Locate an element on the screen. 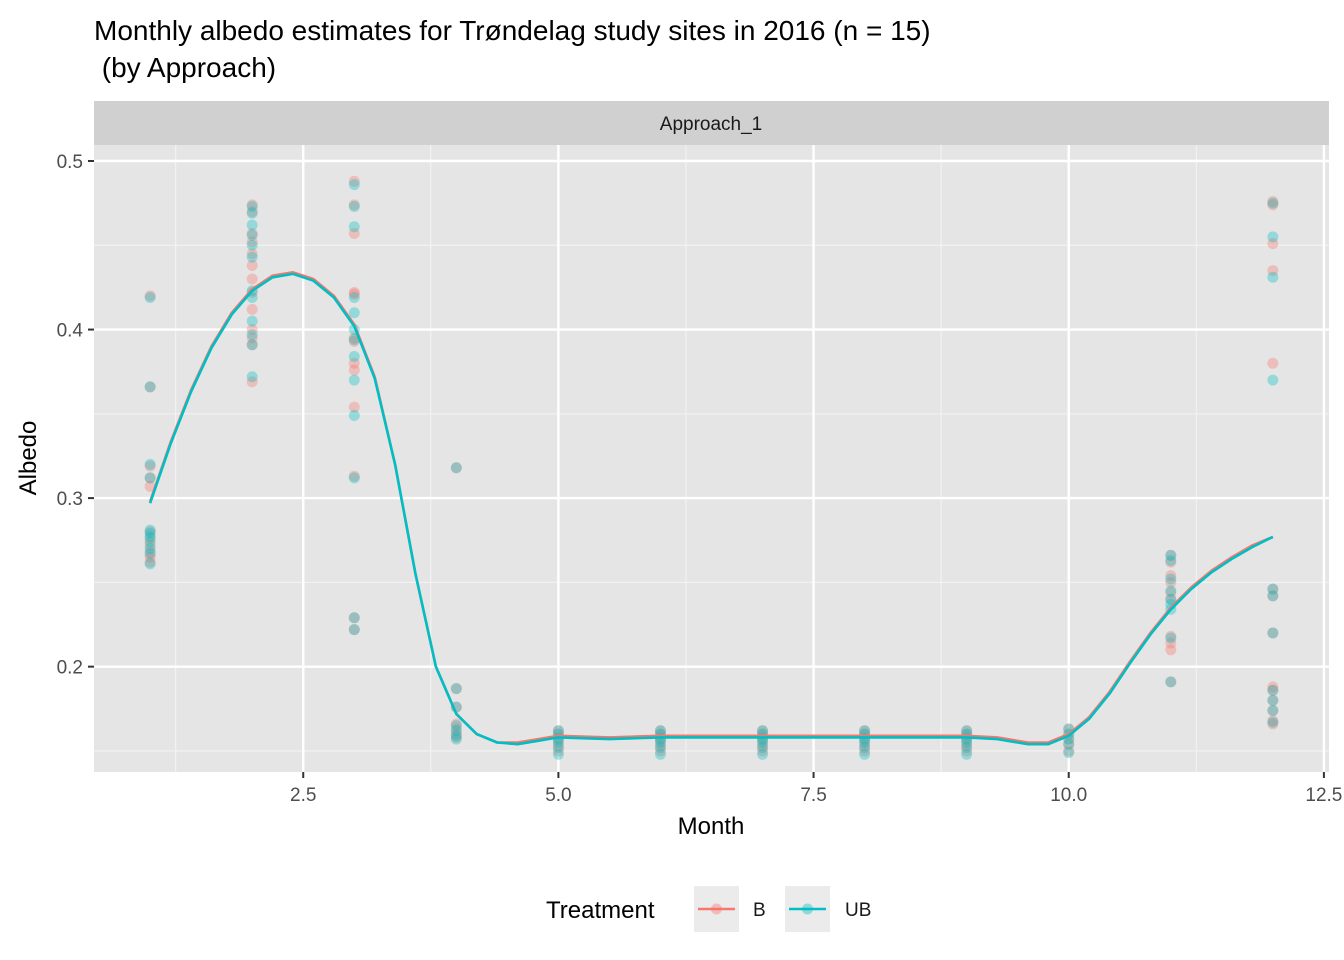 The image size is (1344, 960). x-tick-label: 12.5 is located at coordinates (1323, 795).